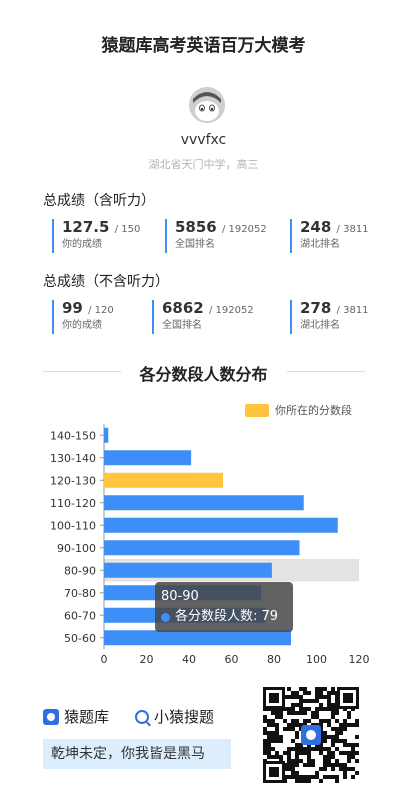  What do you see at coordinates (203, 374) in the screenshot?
I see `chart-title: 各分数段人数分布` at bounding box center [203, 374].